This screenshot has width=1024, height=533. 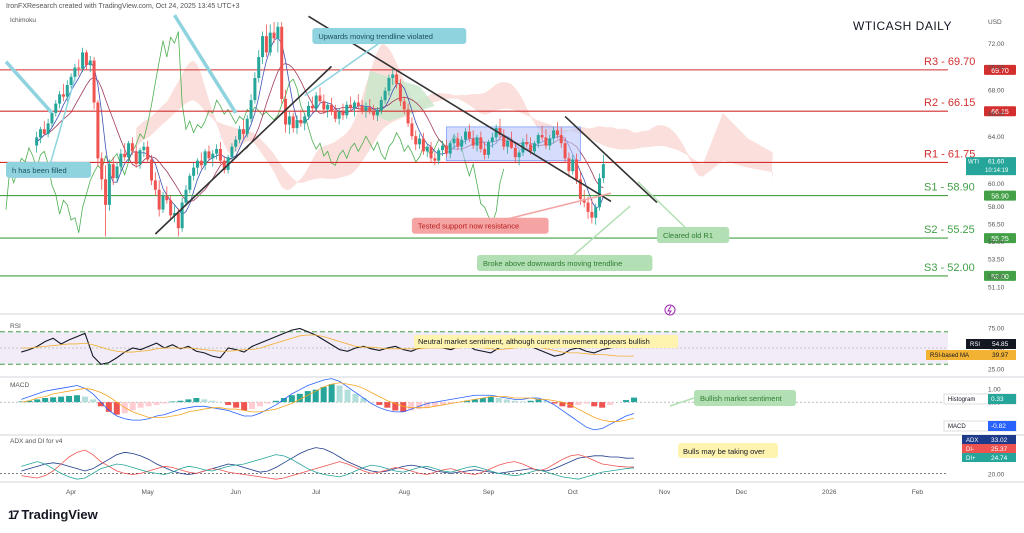 I want to click on level-tag-value: 69.70, so click(x=1000, y=71).